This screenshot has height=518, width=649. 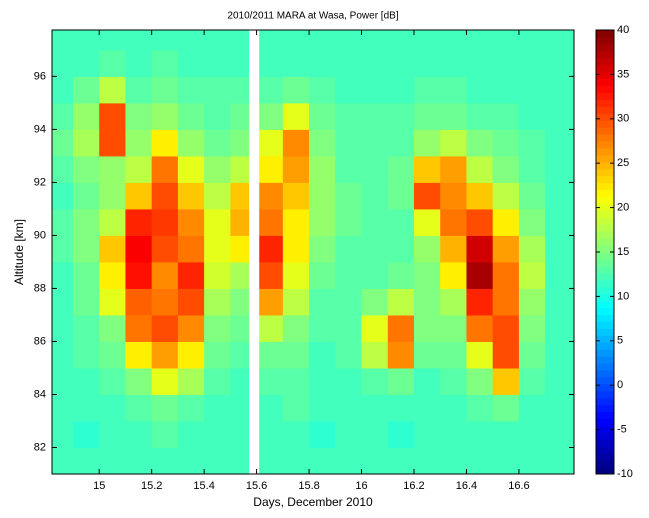 I want to click on x-tick-label: 16.2, so click(x=413, y=486).